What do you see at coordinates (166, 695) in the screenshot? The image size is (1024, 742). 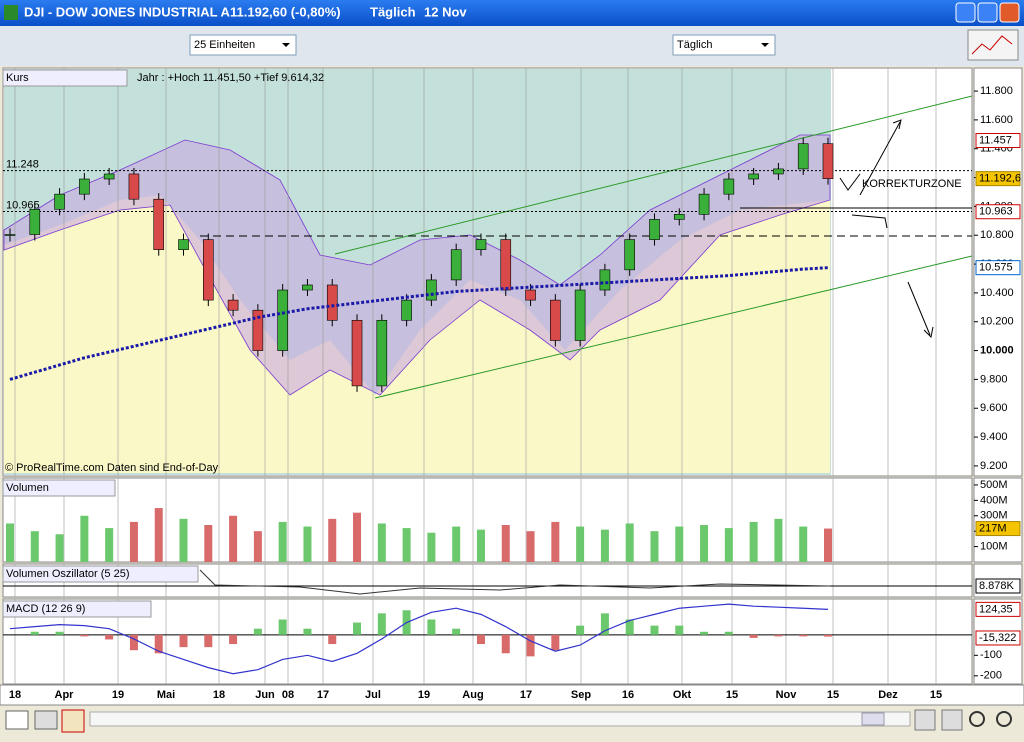 I see `x-tick-label: Mai` at bounding box center [166, 695].